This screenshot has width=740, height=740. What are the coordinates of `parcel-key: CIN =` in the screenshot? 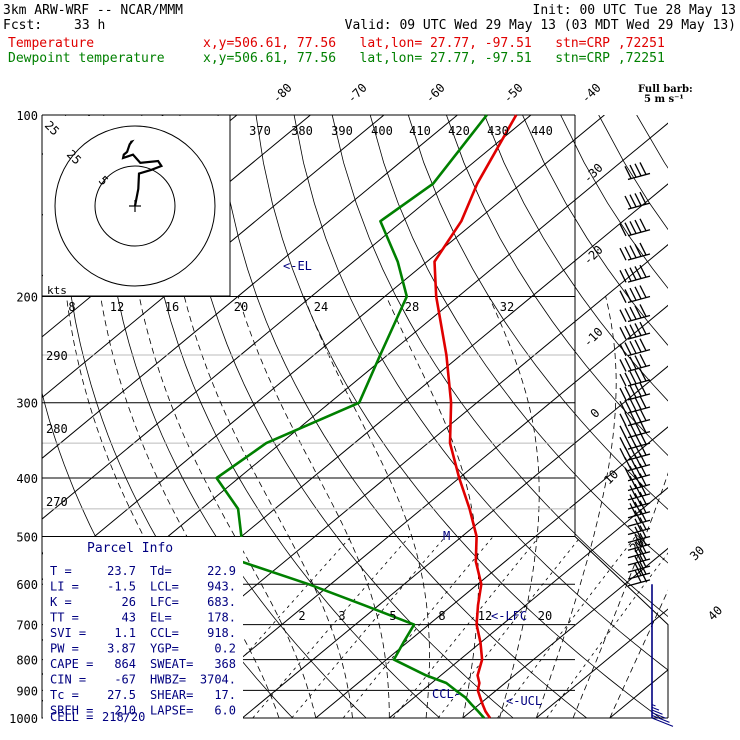 It's located at (68, 680).